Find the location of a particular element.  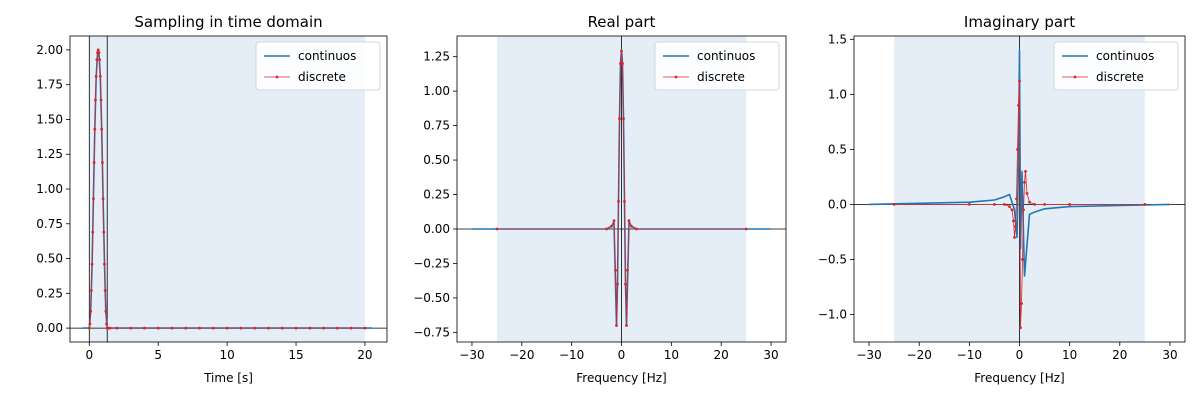

chart-title: Real part is located at coordinates (622, 22).